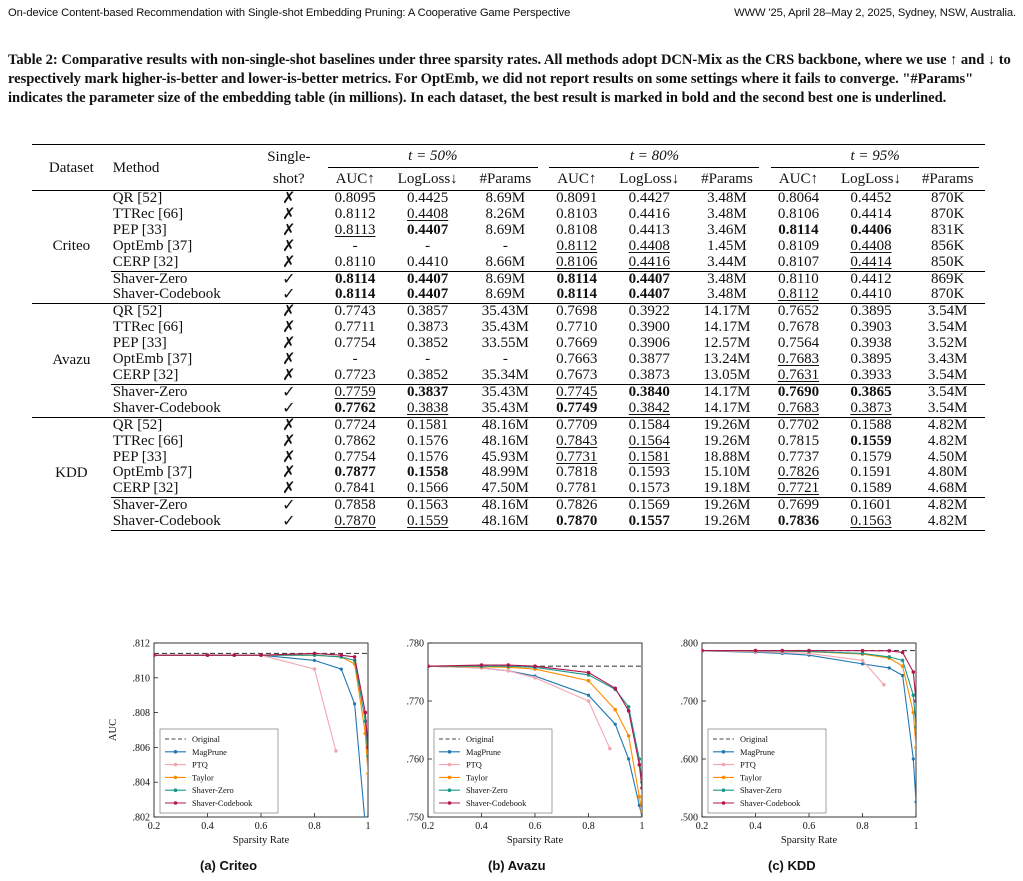 This screenshot has width=1023, height=881. Describe the element at coordinates (493, 771) in the screenshot. I see `legend-box` at that location.